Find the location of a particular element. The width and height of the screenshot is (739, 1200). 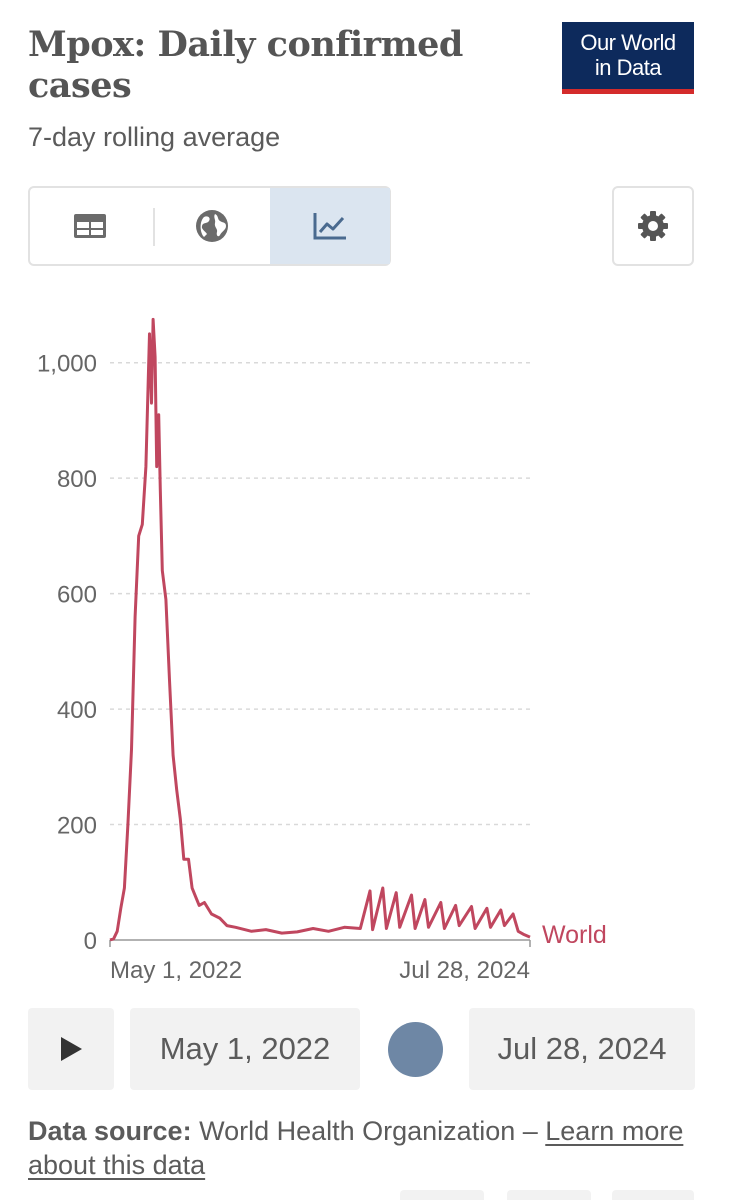

timeline-start-date: May 1, 2022 is located at coordinates (245, 1049).